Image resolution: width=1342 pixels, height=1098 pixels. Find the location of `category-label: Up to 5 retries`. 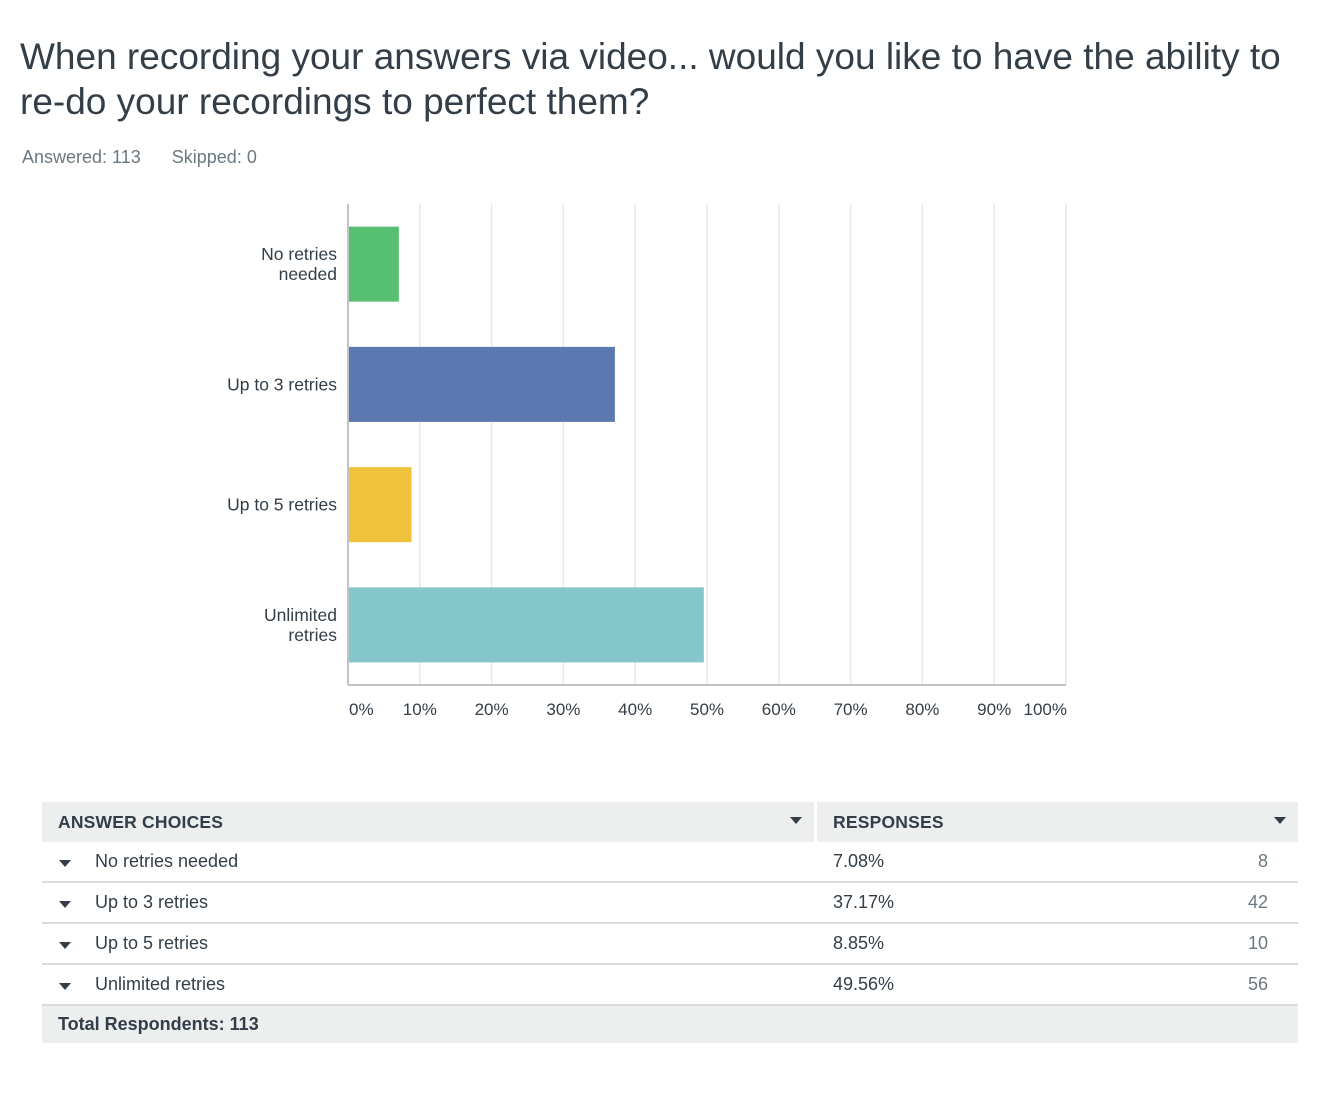

category-label: Up to 5 retries is located at coordinates (282, 505).